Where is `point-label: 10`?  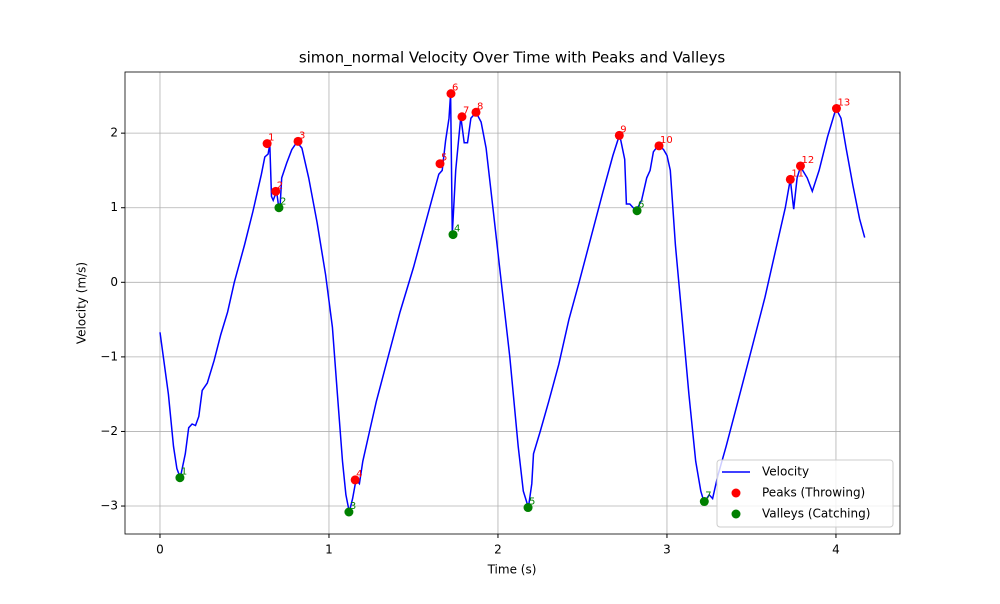
point-label: 10 is located at coordinates (666, 140).